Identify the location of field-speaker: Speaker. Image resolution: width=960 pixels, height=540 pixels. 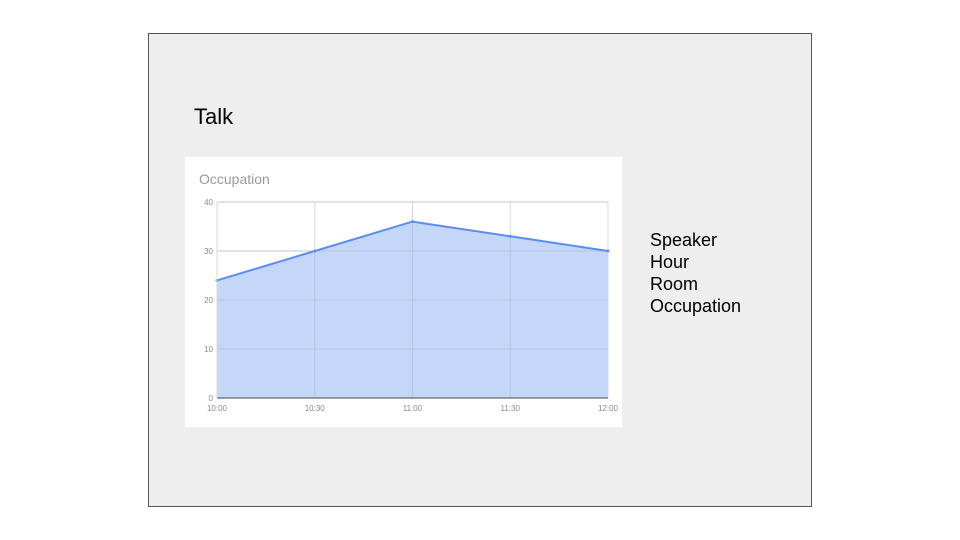
(684, 240).